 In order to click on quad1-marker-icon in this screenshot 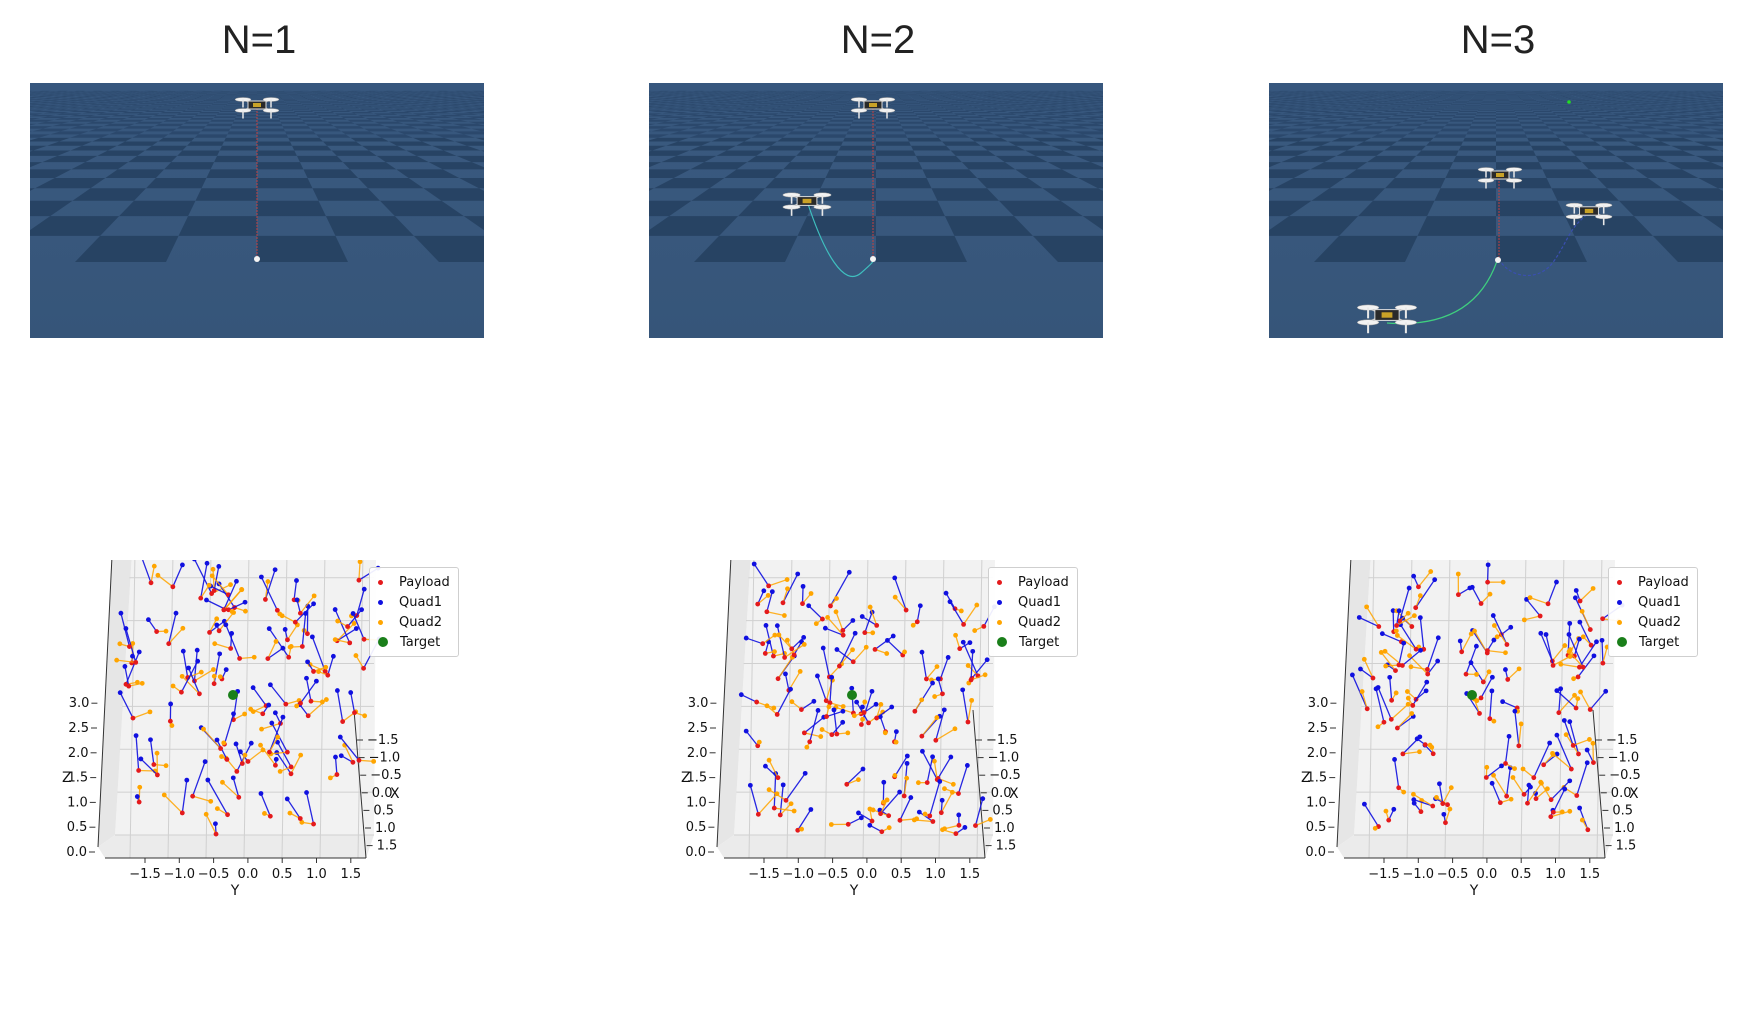, I will do `click(380, 602)`.